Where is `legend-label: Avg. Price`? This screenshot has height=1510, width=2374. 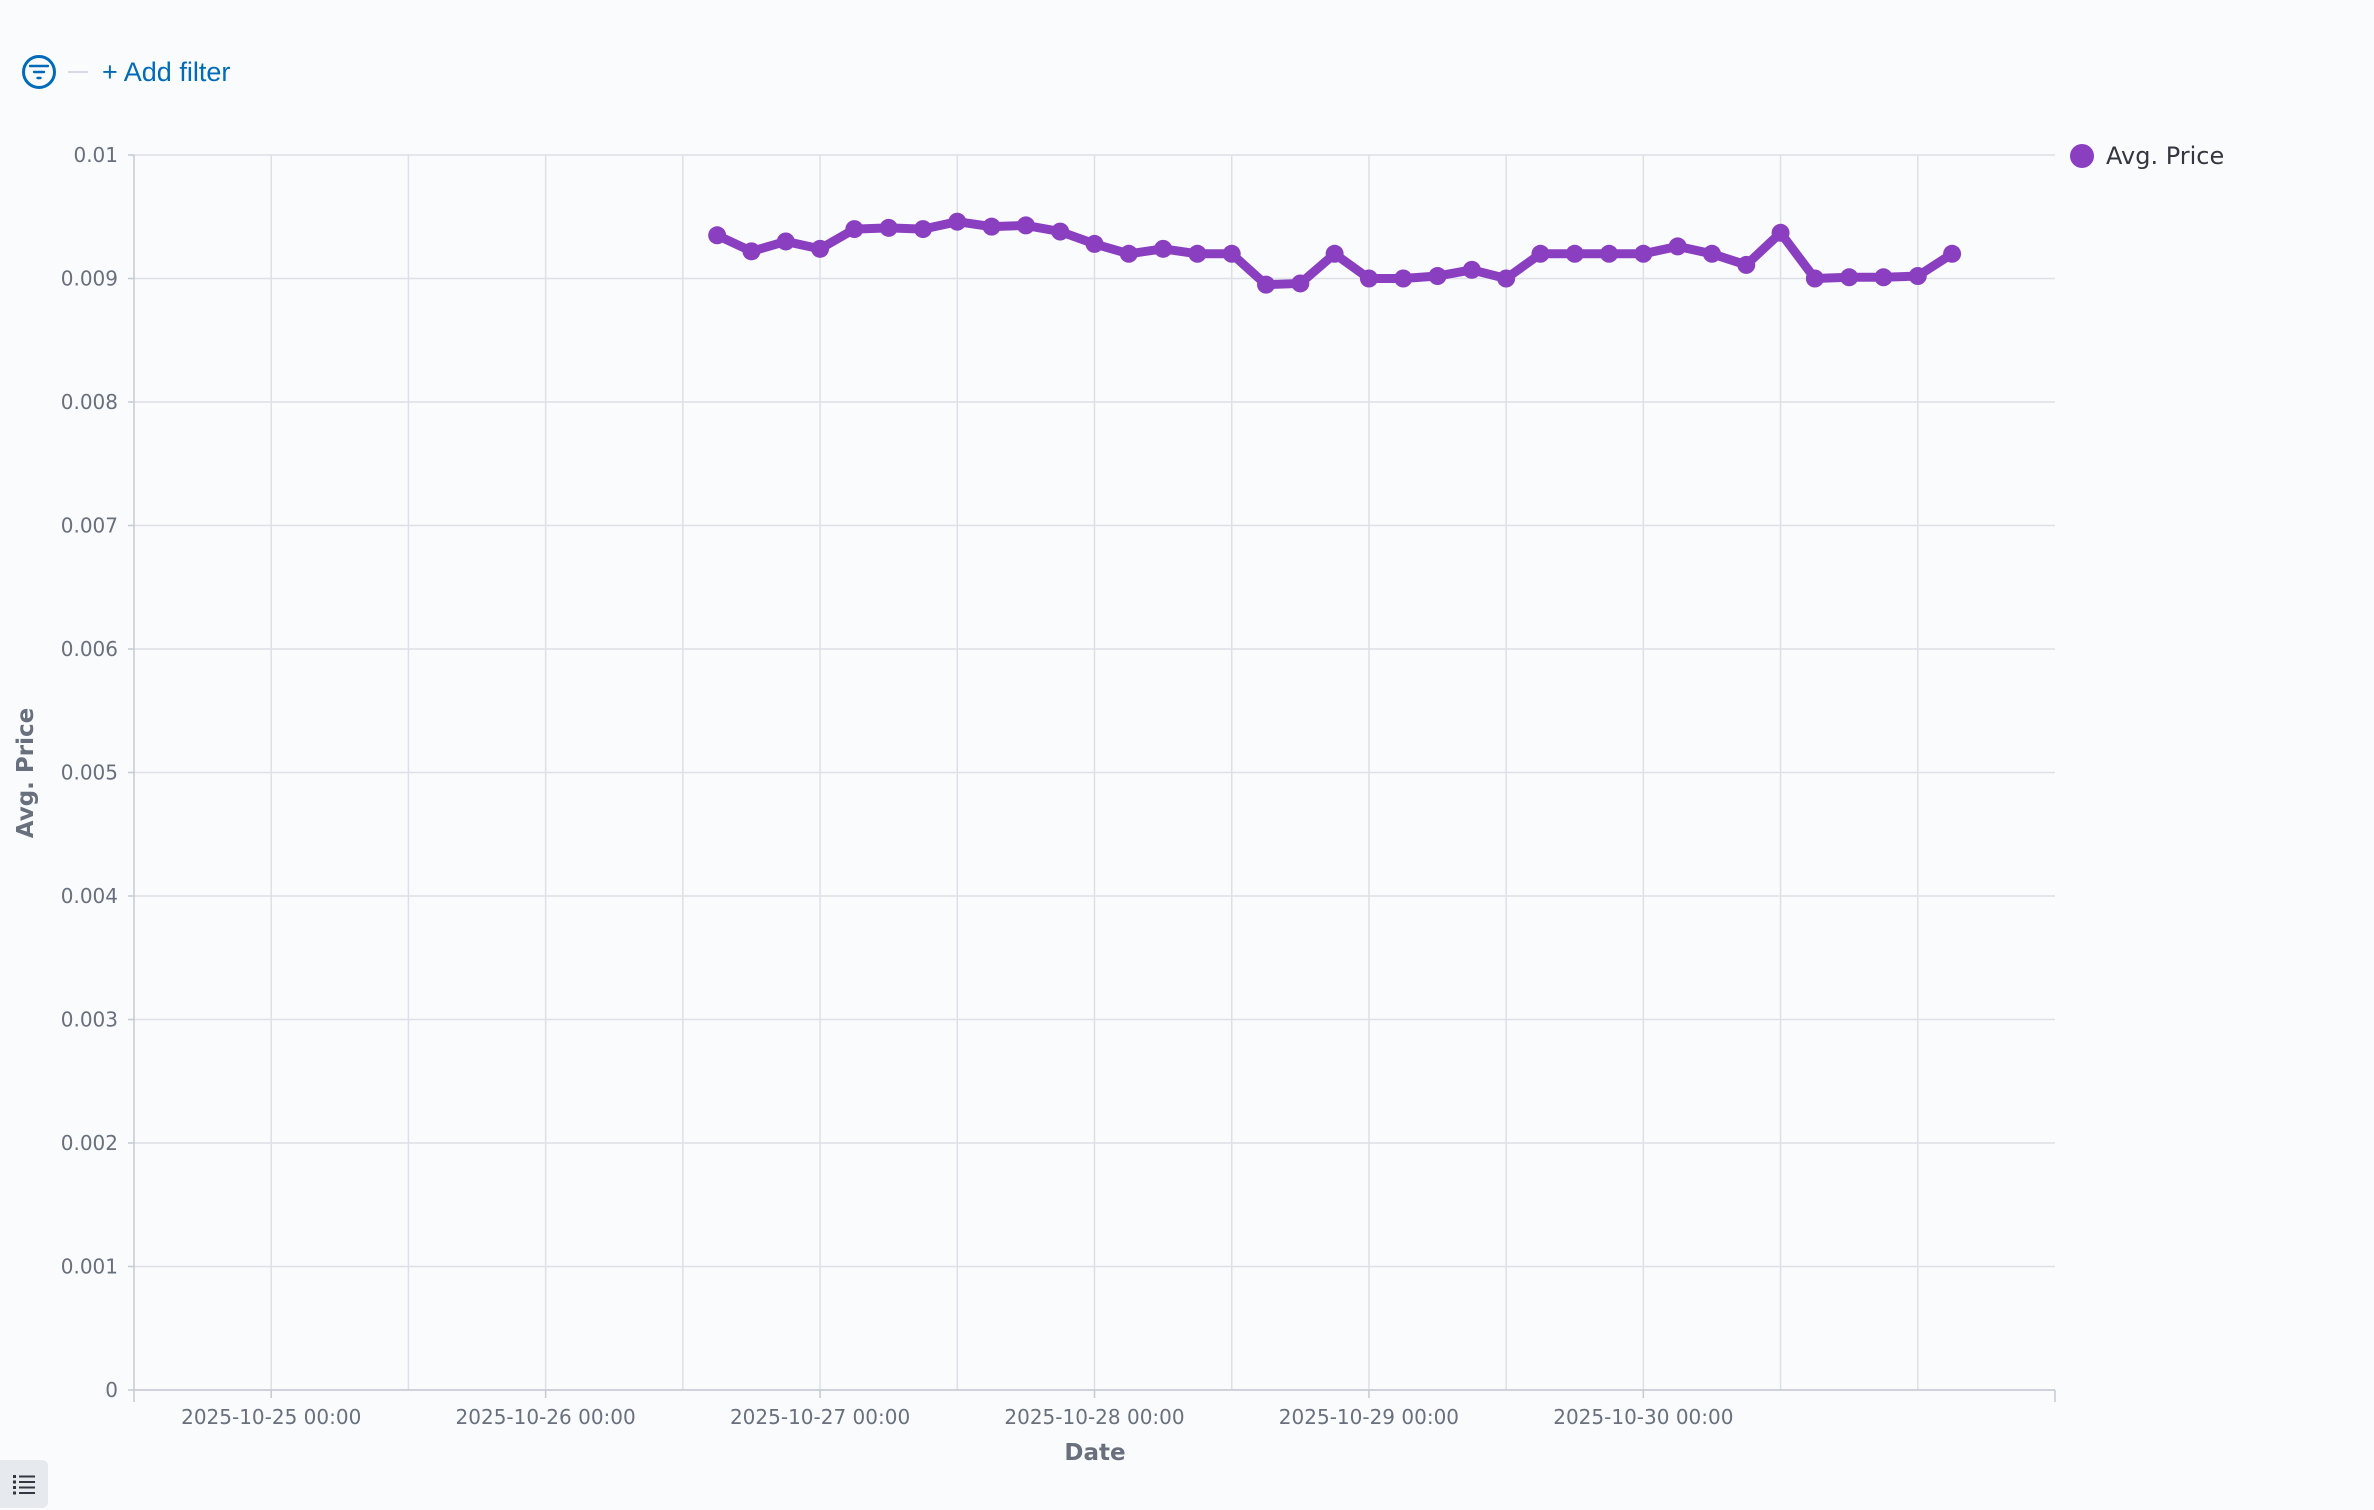
legend-label: Avg. Price is located at coordinates (2165, 156).